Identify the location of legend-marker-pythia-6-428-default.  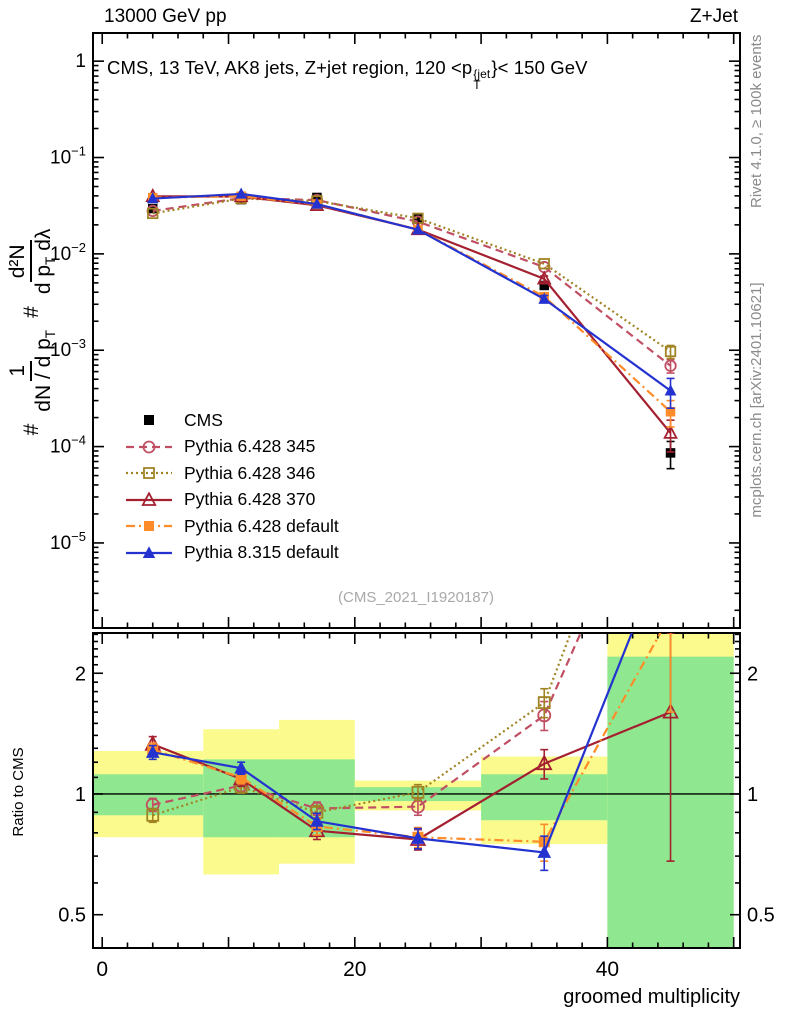
(149, 526).